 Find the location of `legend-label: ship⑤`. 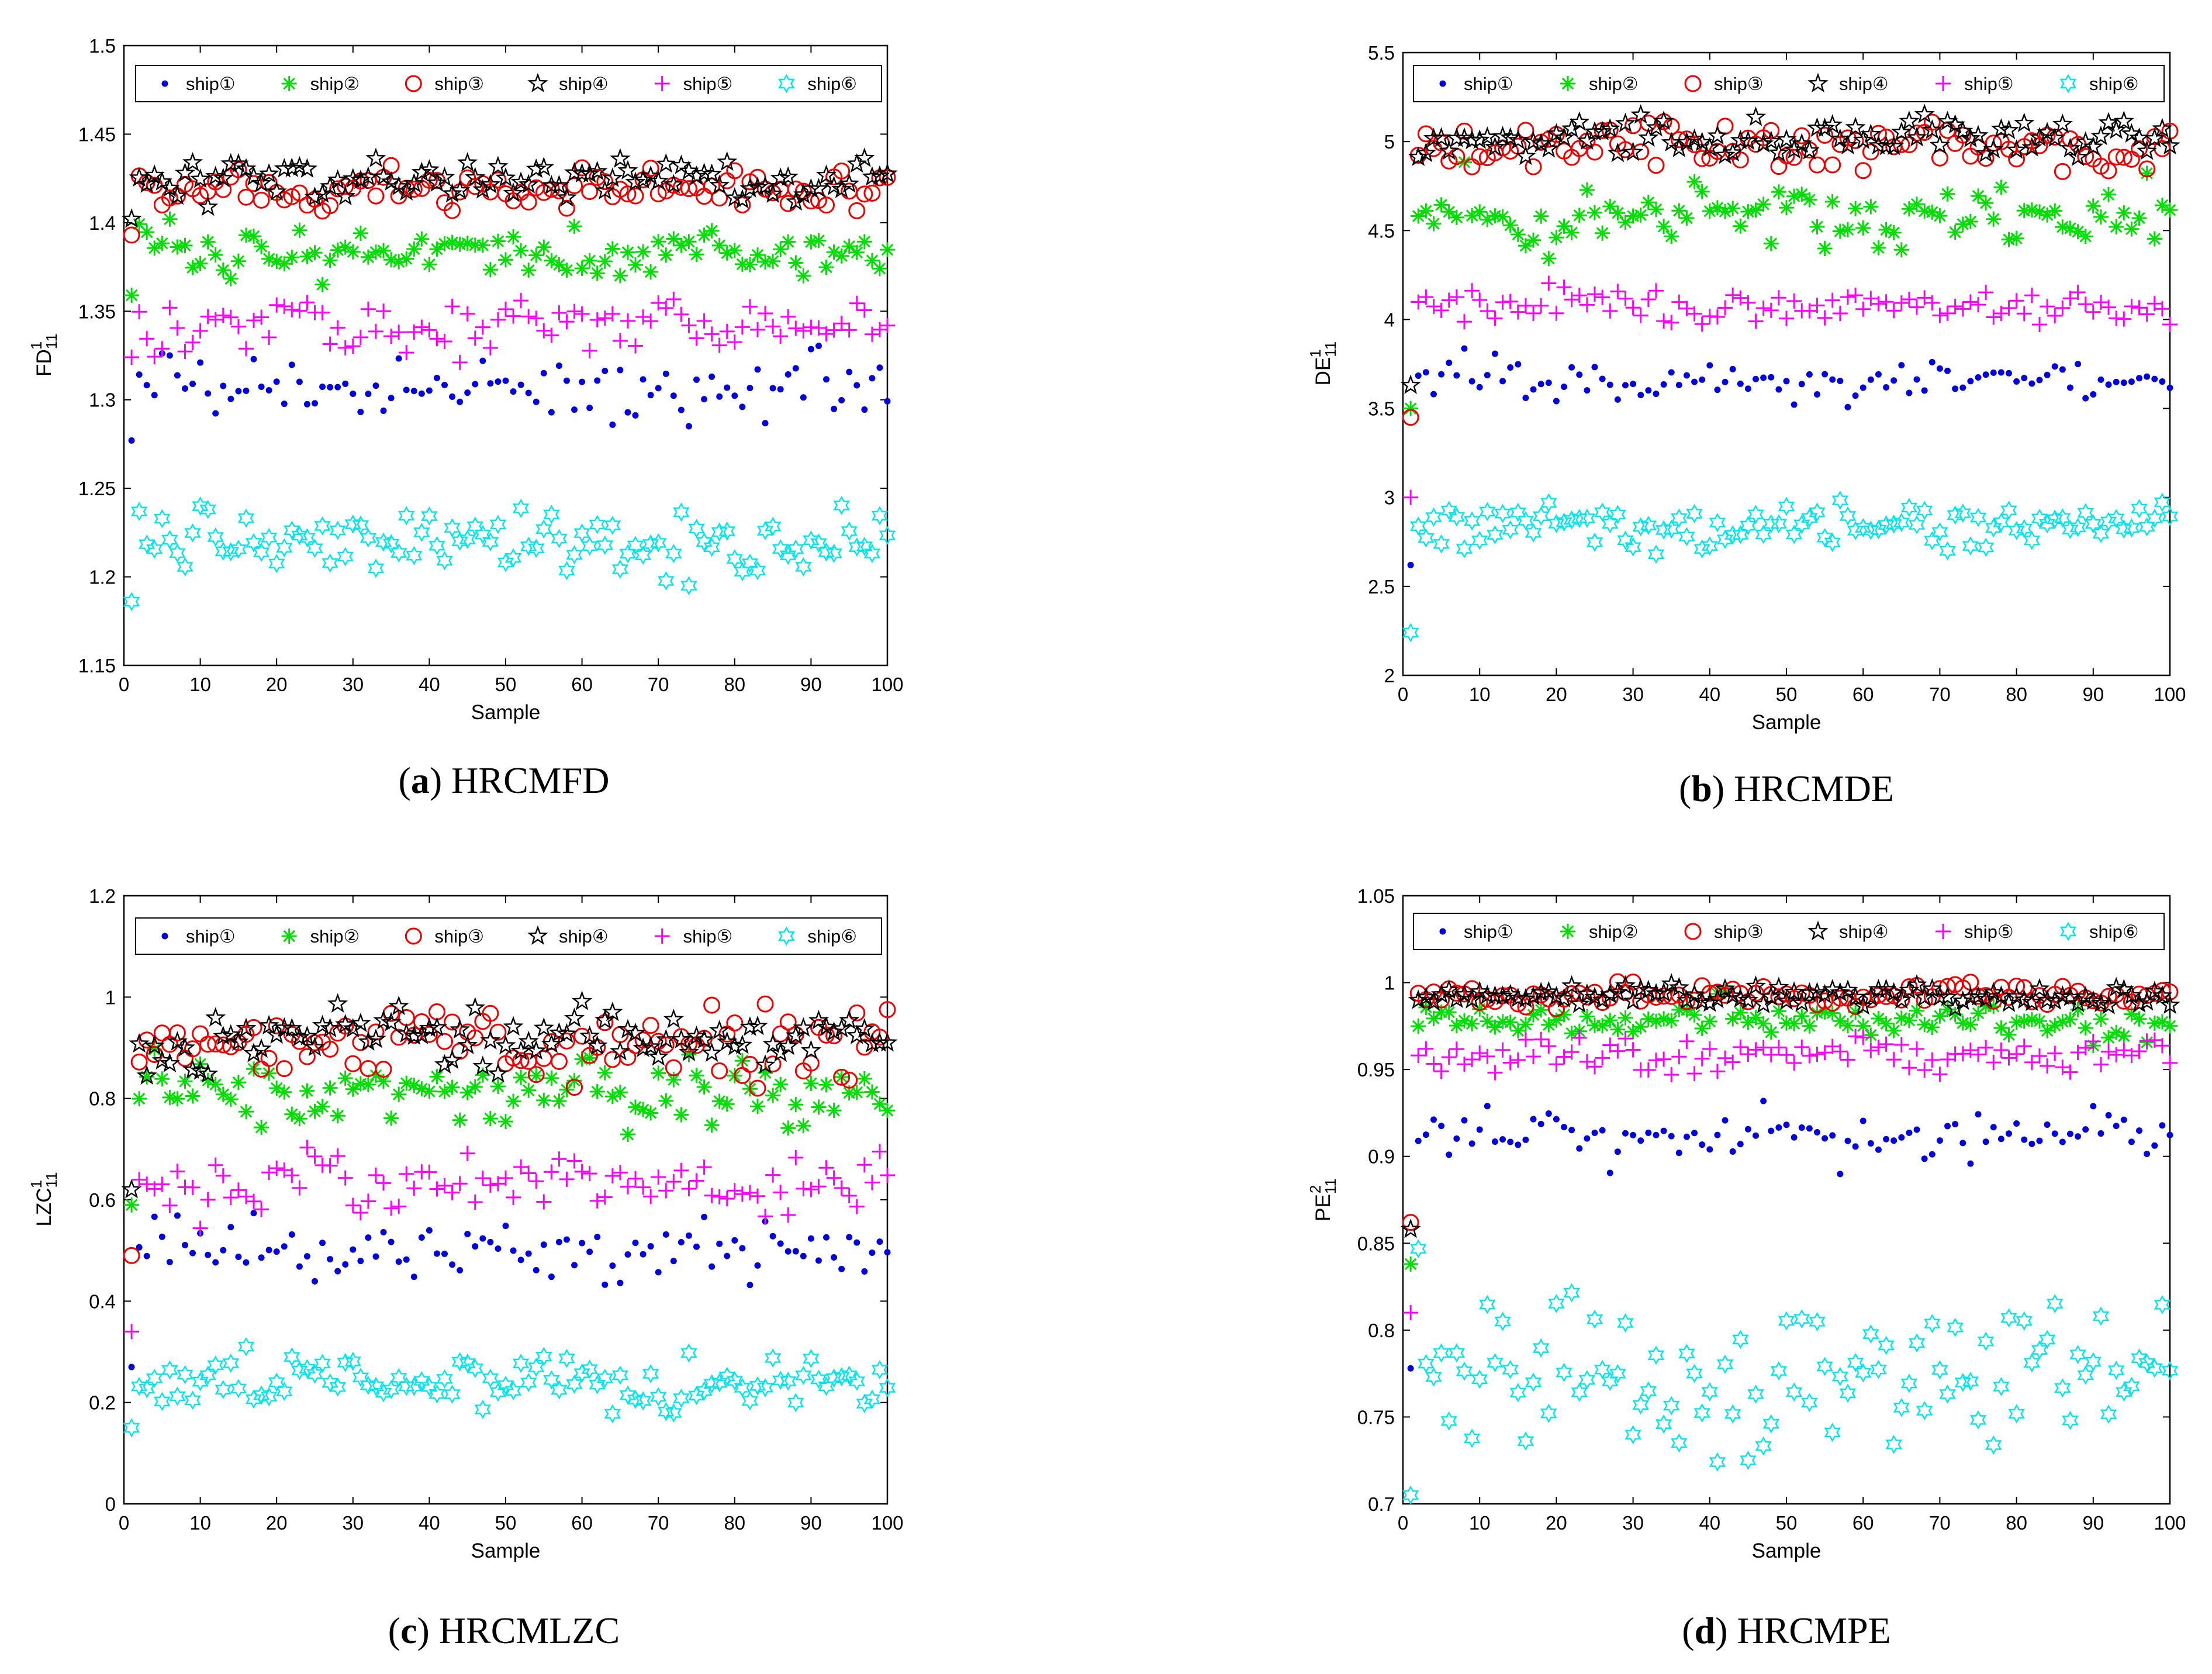

legend-label: ship⑤ is located at coordinates (1989, 932).